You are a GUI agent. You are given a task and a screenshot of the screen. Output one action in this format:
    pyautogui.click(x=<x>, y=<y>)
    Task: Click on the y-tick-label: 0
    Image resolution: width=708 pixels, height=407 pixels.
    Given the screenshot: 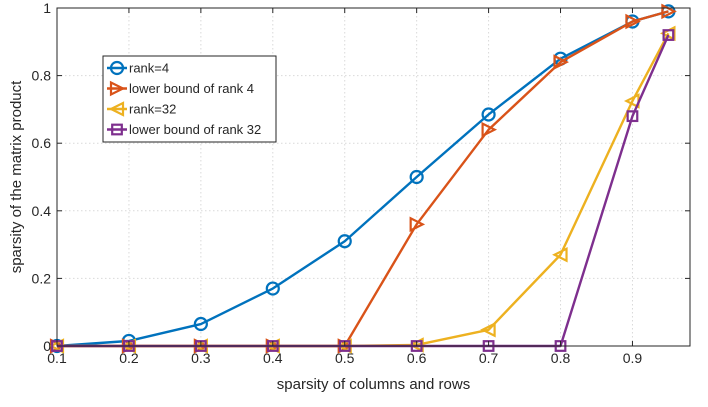 What is the action you would take?
    pyautogui.click(x=47, y=346)
    